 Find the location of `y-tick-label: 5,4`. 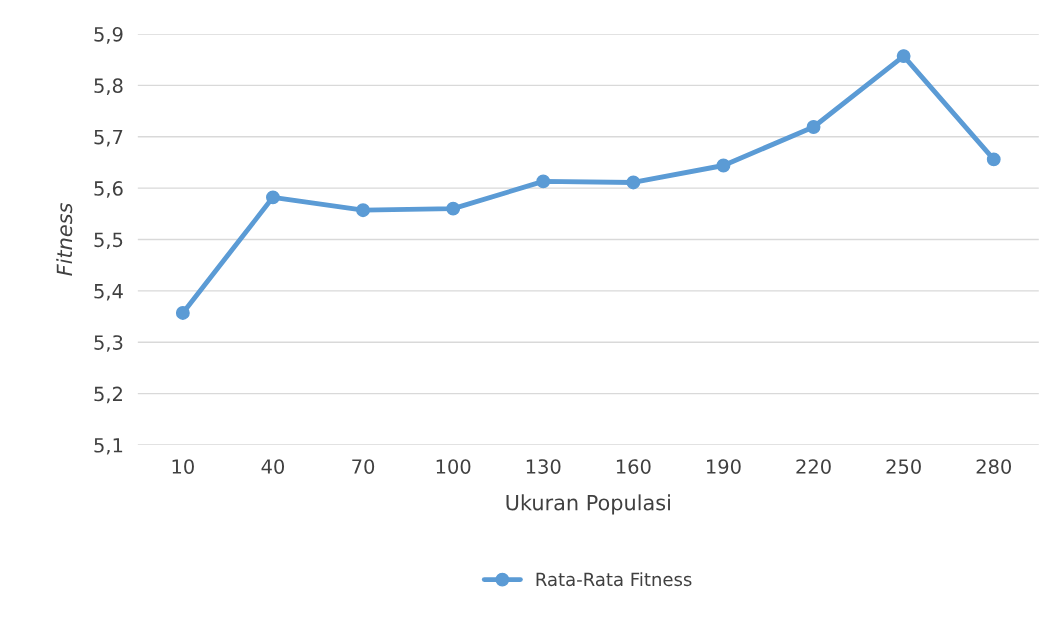

y-tick-label: 5,4 is located at coordinates (108, 292).